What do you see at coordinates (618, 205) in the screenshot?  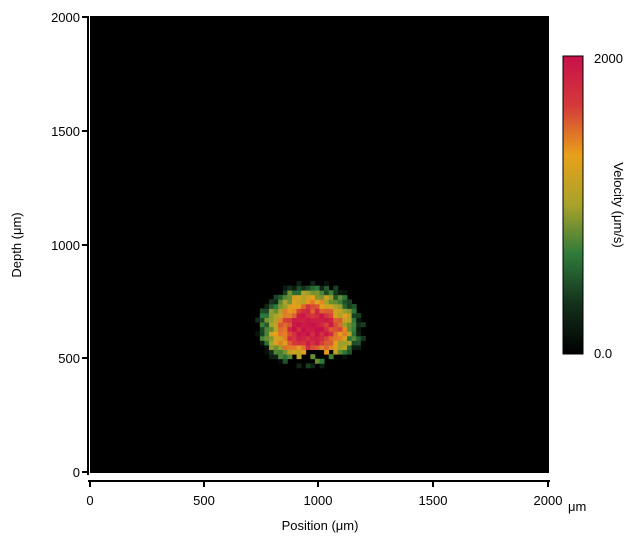 I see `colorbar-title: Velocity (μm/s)` at bounding box center [618, 205].